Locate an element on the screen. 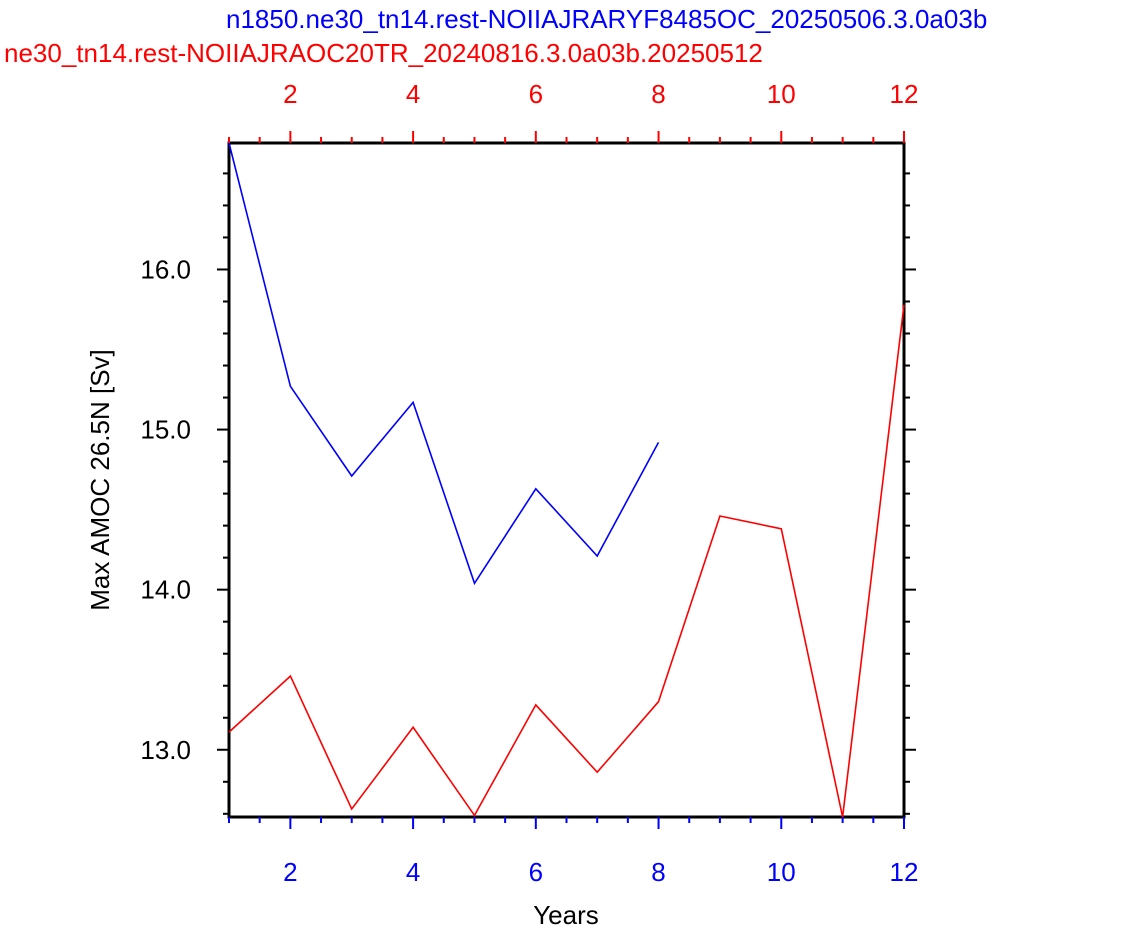  x-top-tick-label: 2 is located at coordinates (290, 94).